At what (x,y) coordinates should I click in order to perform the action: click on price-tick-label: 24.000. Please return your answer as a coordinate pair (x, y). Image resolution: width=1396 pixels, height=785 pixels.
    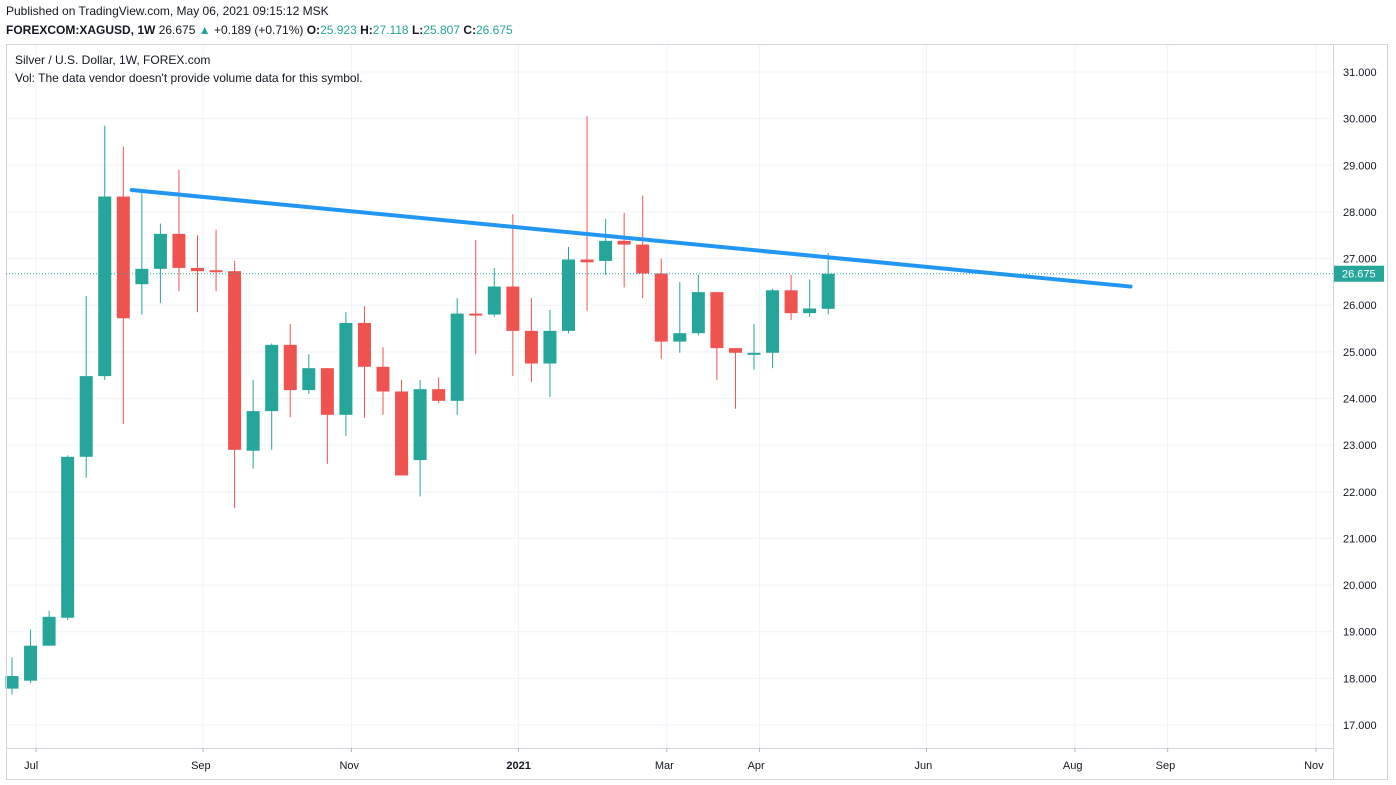
    Looking at the image, I should click on (1360, 400).